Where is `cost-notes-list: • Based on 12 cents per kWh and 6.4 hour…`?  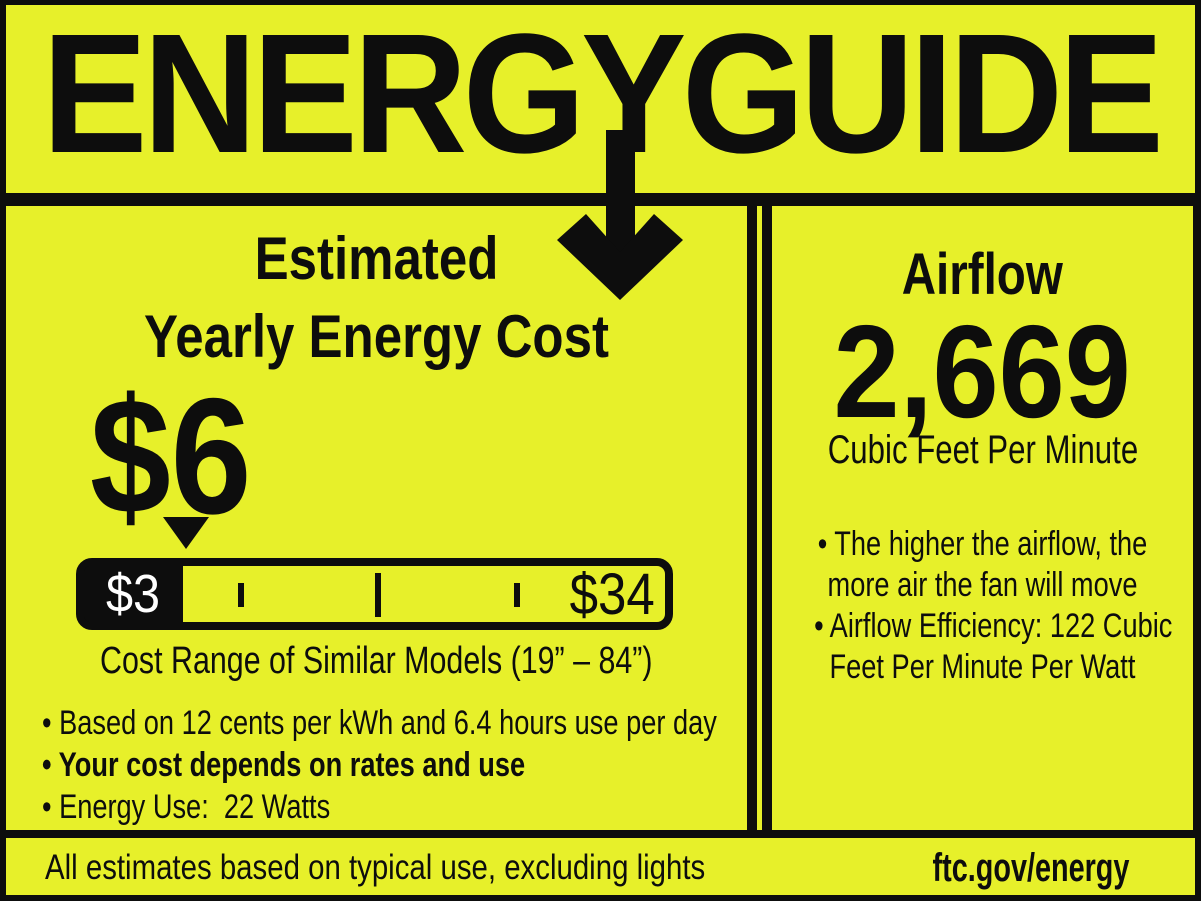
cost-notes-list: • Based on 12 cents per kWh and 6.4 hour… is located at coordinates (464, 765).